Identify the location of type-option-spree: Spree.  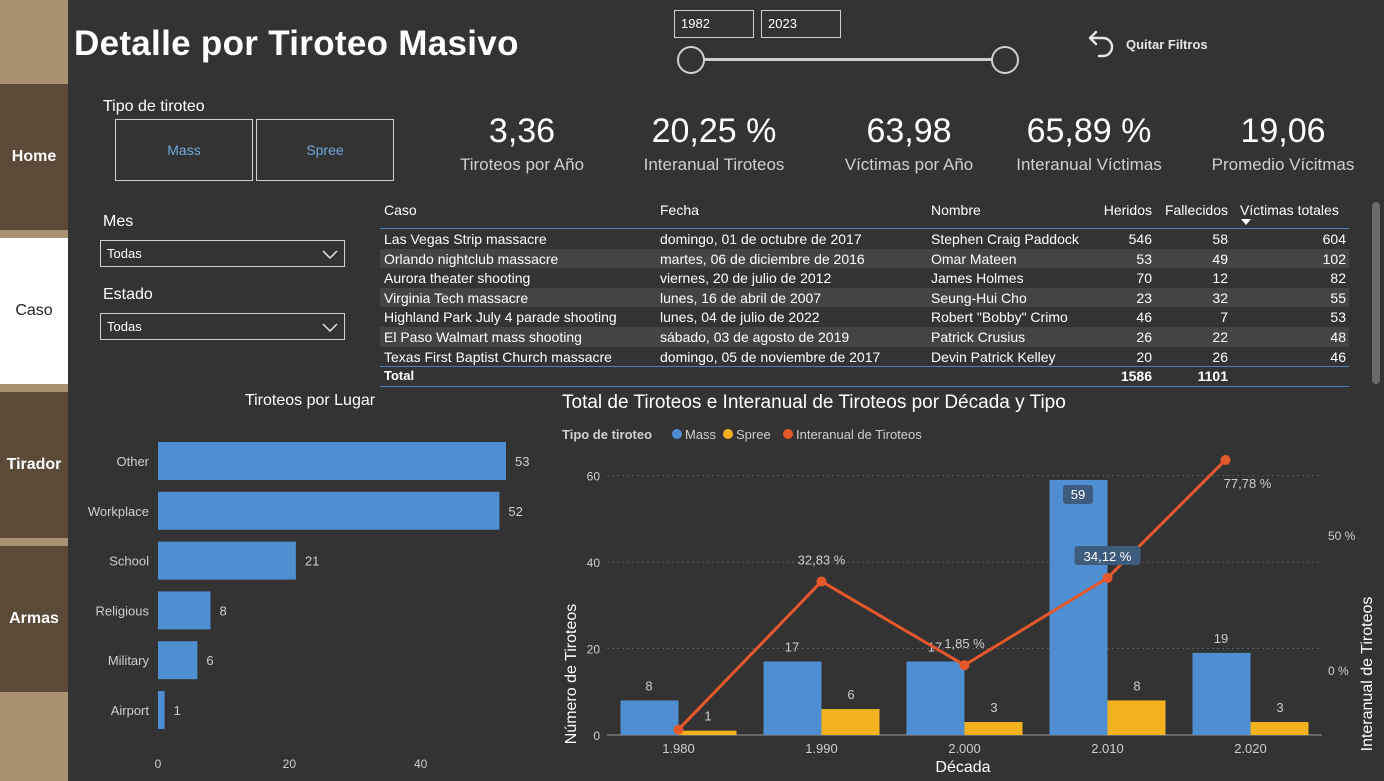
(325, 150).